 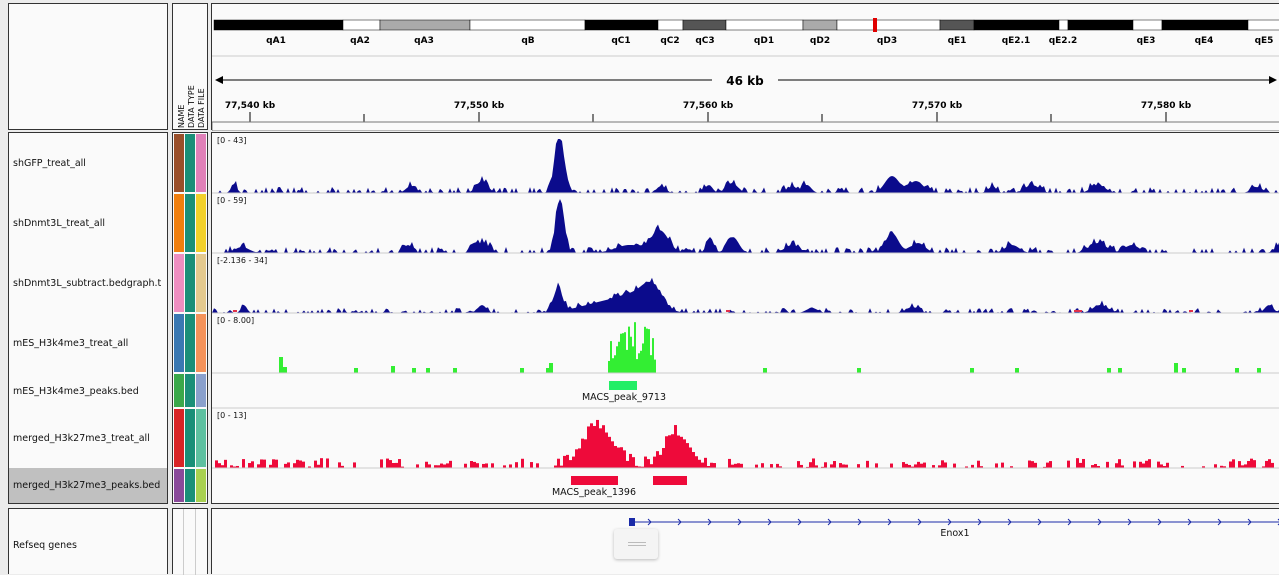 What do you see at coordinates (88, 283) in the screenshot?
I see `track-name-subtract: shDnmt3L_subtract.bedgraph.t` at bounding box center [88, 283].